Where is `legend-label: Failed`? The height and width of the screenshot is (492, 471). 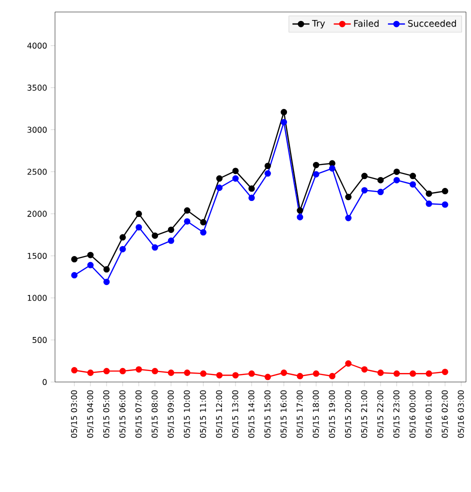
legend-label: Failed is located at coordinates (366, 23).